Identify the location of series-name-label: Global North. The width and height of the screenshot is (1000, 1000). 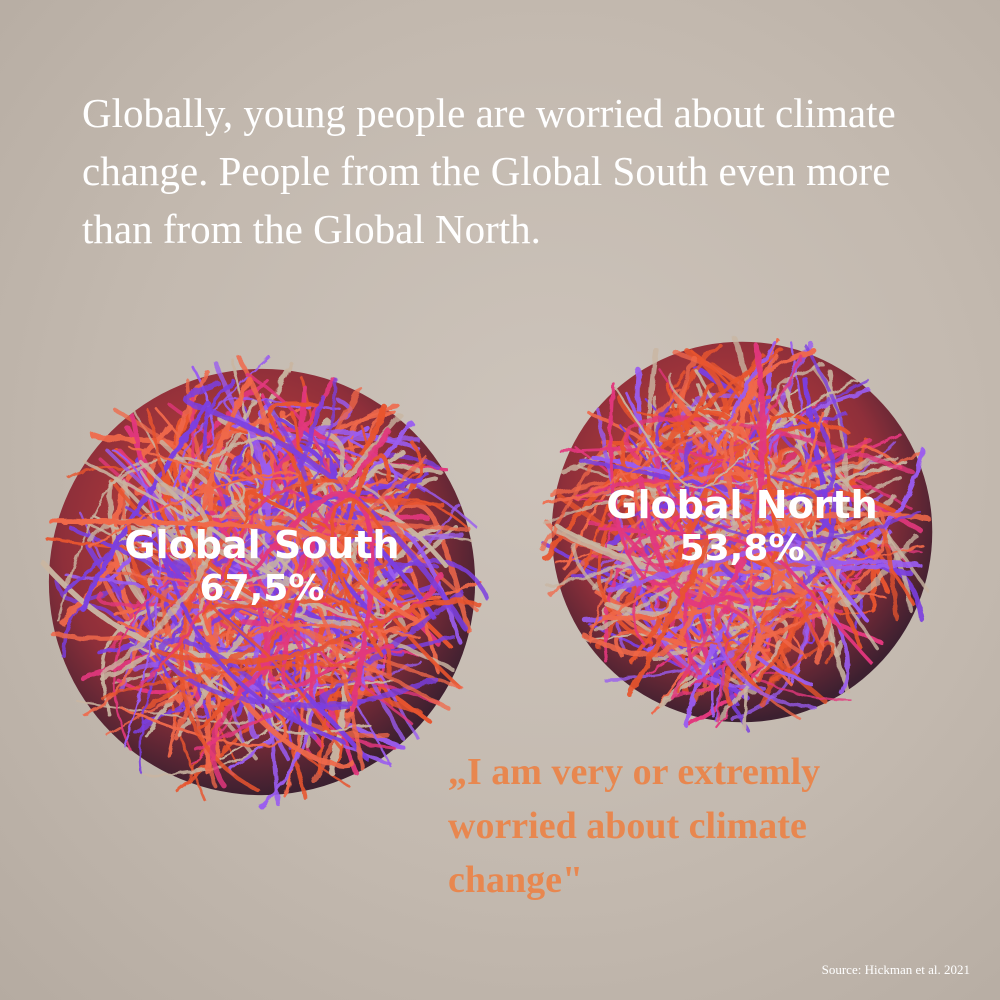
(741, 505).